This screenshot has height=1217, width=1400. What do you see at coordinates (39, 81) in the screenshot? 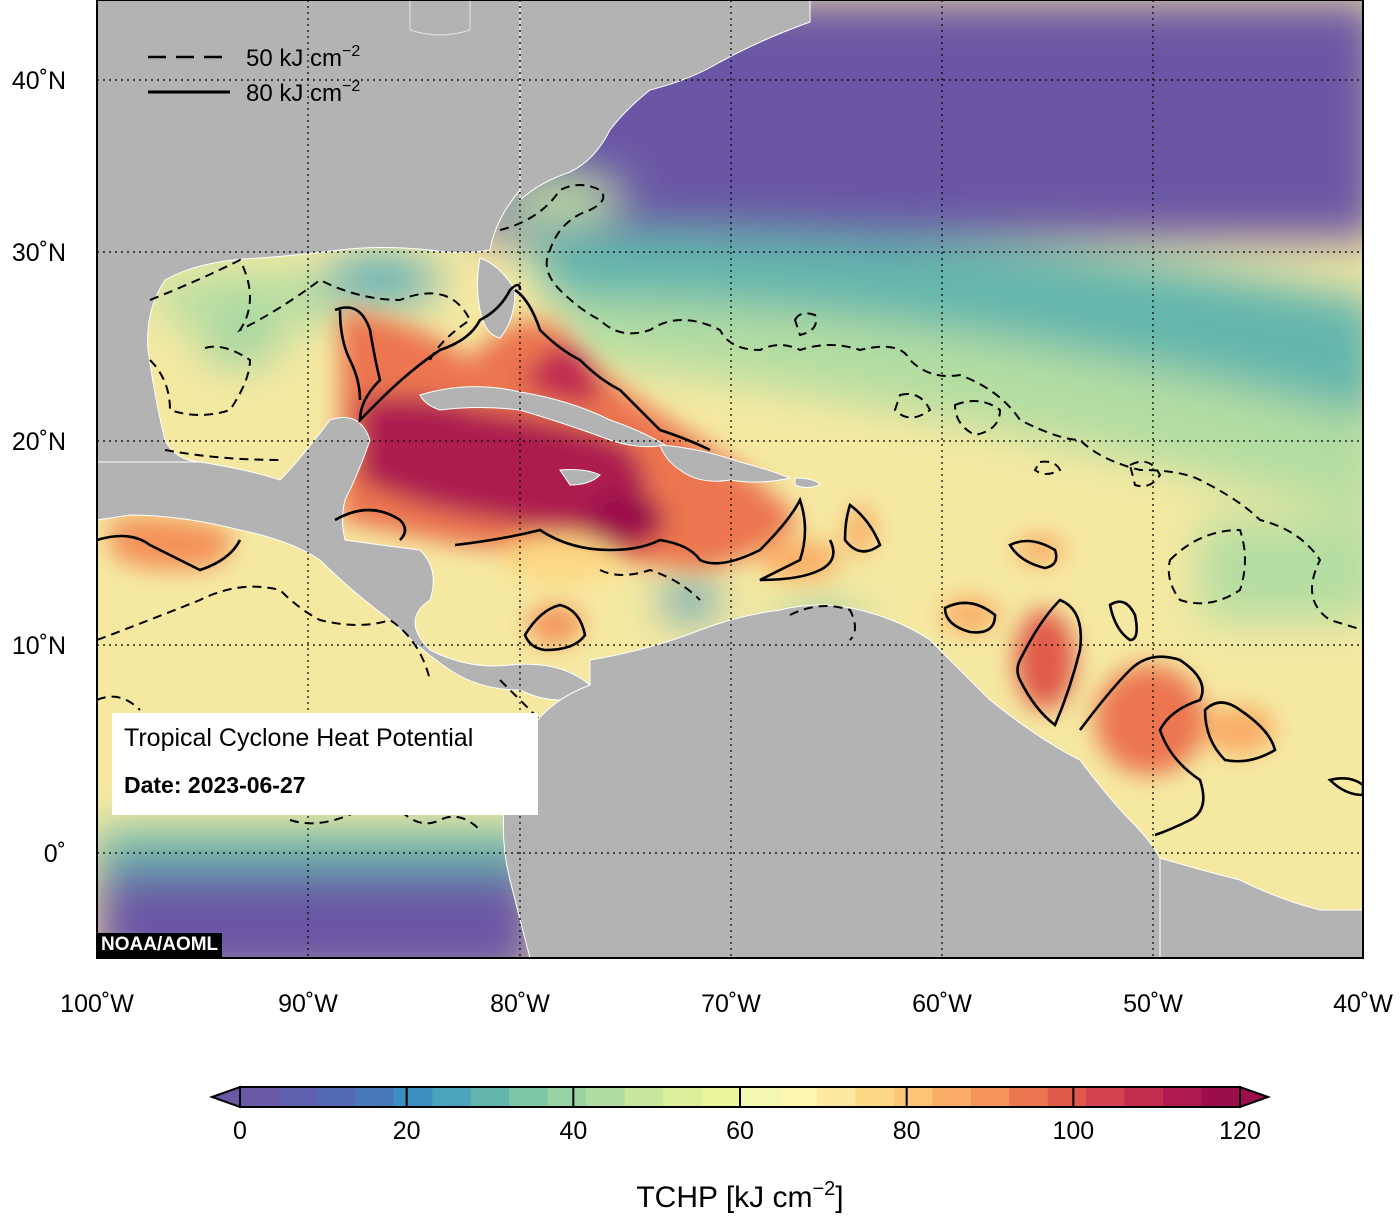
I see `lat-tick-40n: 40˚N` at bounding box center [39, 81].